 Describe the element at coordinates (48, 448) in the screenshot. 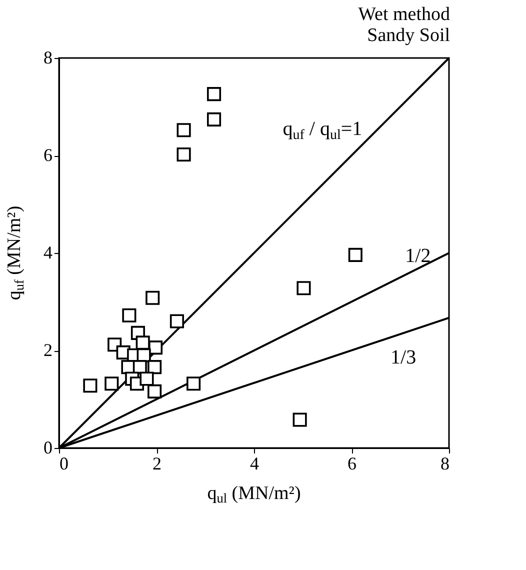

I see `y-tick-label: 0` at that location.